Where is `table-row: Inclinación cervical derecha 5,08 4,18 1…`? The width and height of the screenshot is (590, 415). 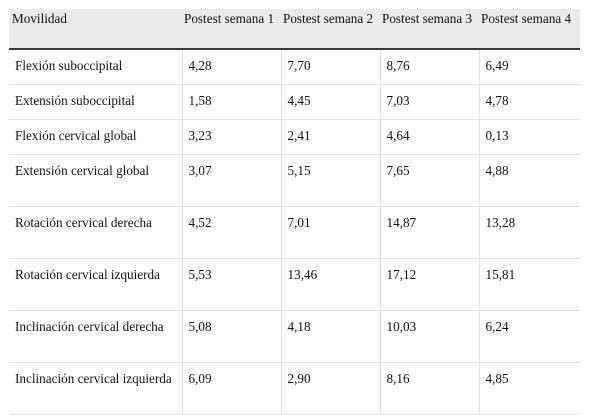
table-row: Inclinación cervical derecha 5,08 4,18 1… is located at coordinates (294, 336).